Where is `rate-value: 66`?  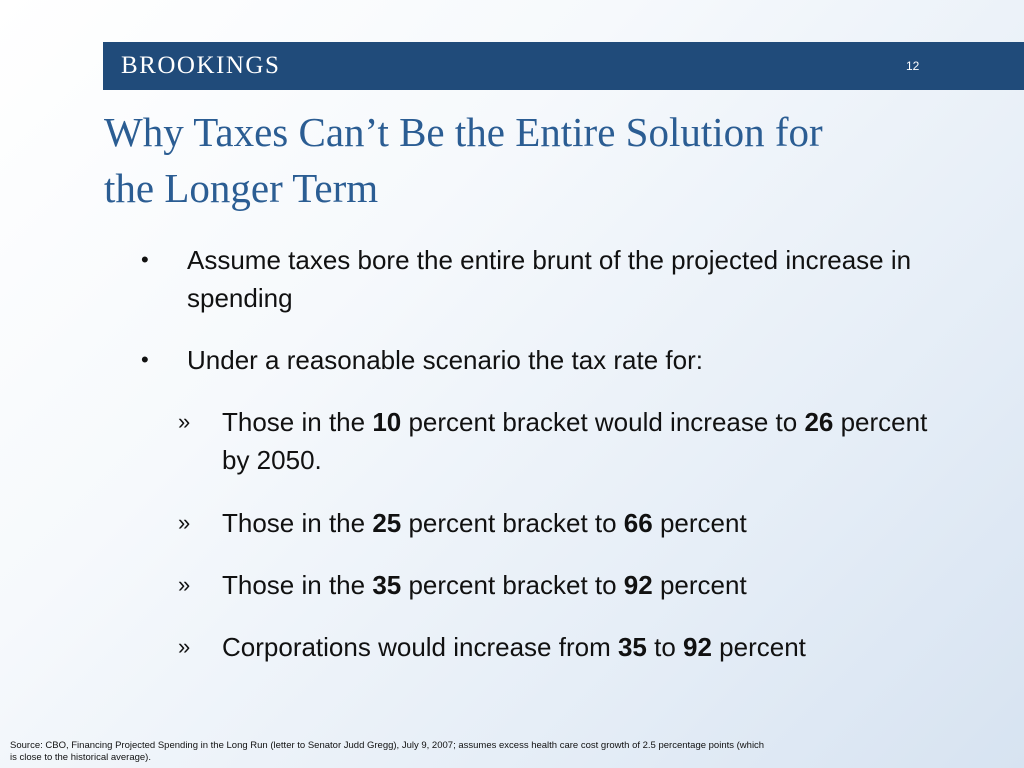 rate-value: 66 is located at coordinates (638, 523).